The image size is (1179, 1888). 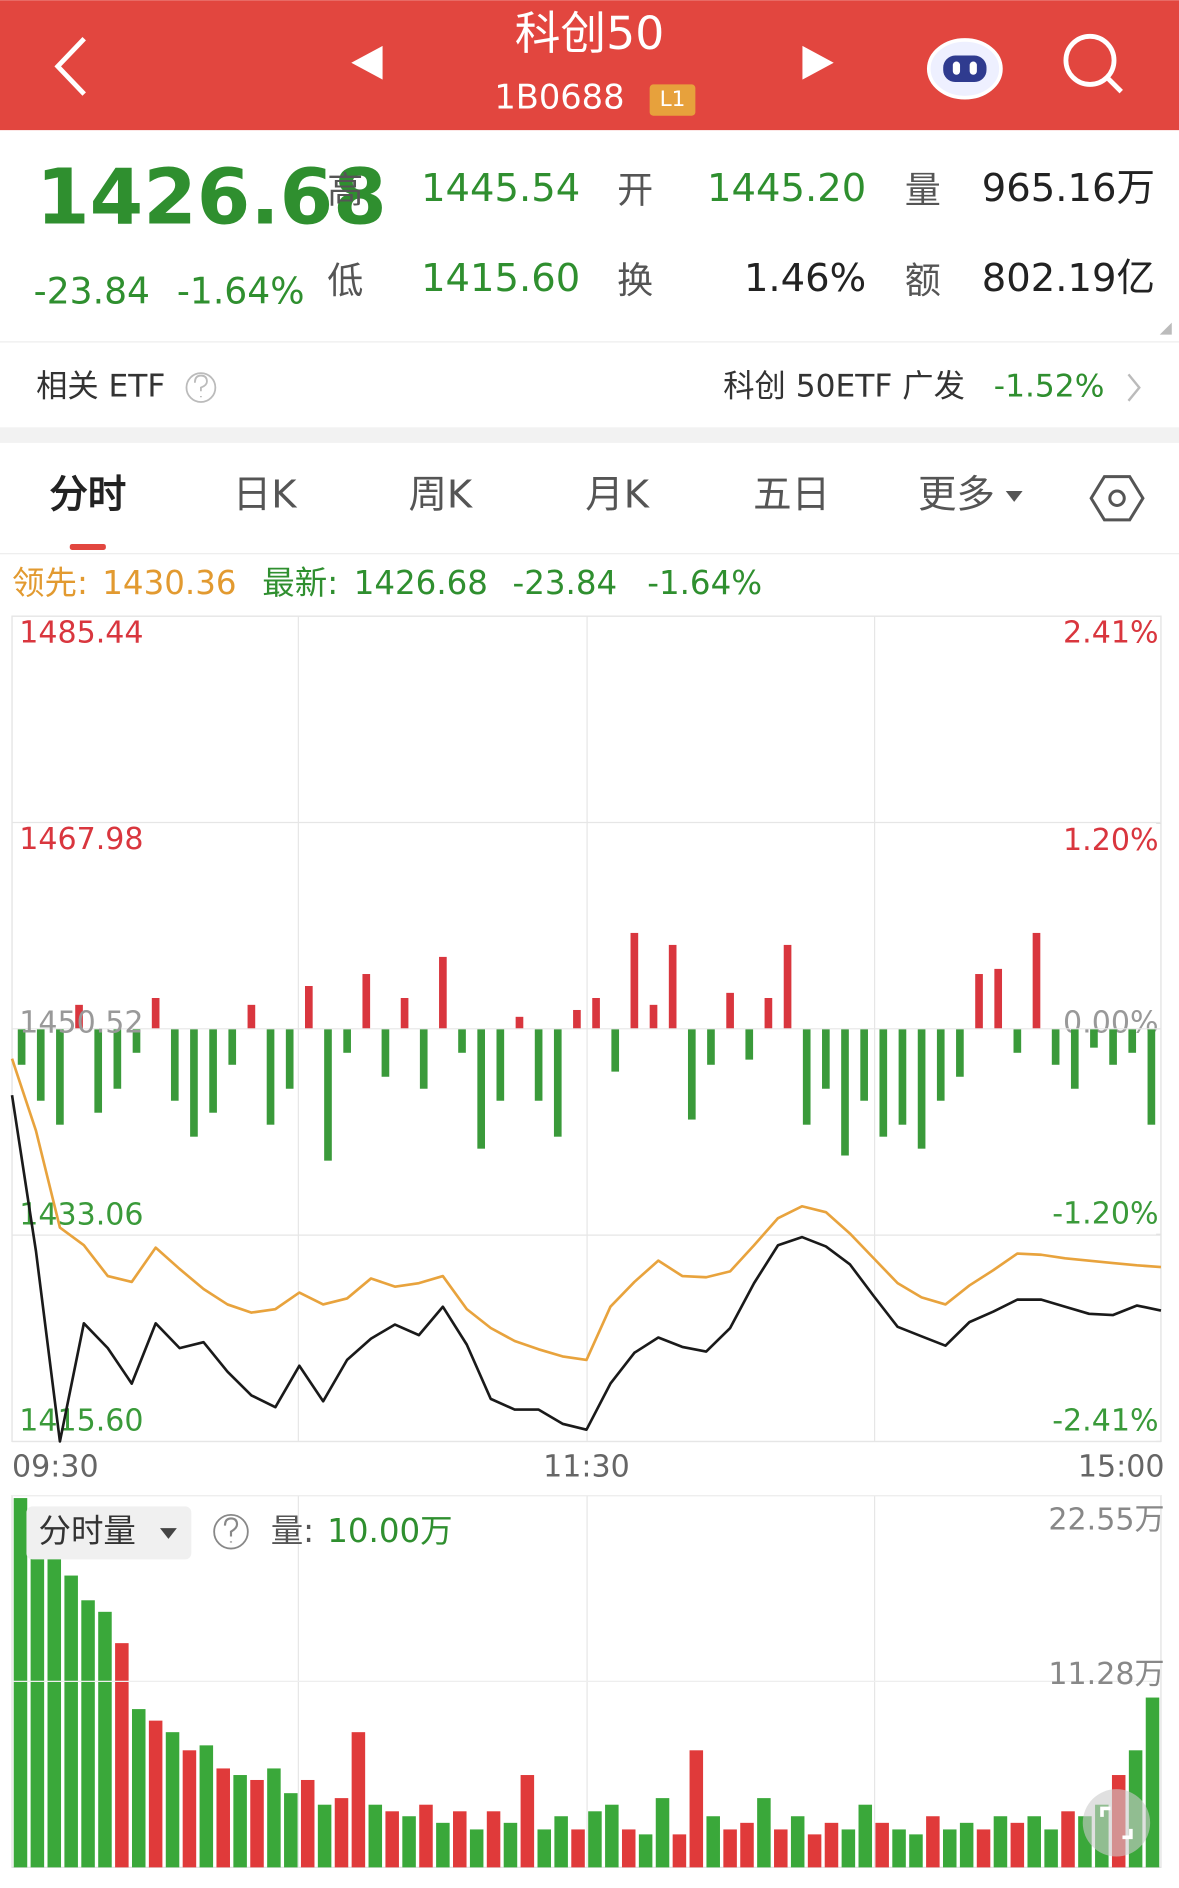 What do you see at coordinates (1105, 1421) in the screenshot?
I see `y2-tick-label: -2.41%` at bounding box center [1105, 1421].